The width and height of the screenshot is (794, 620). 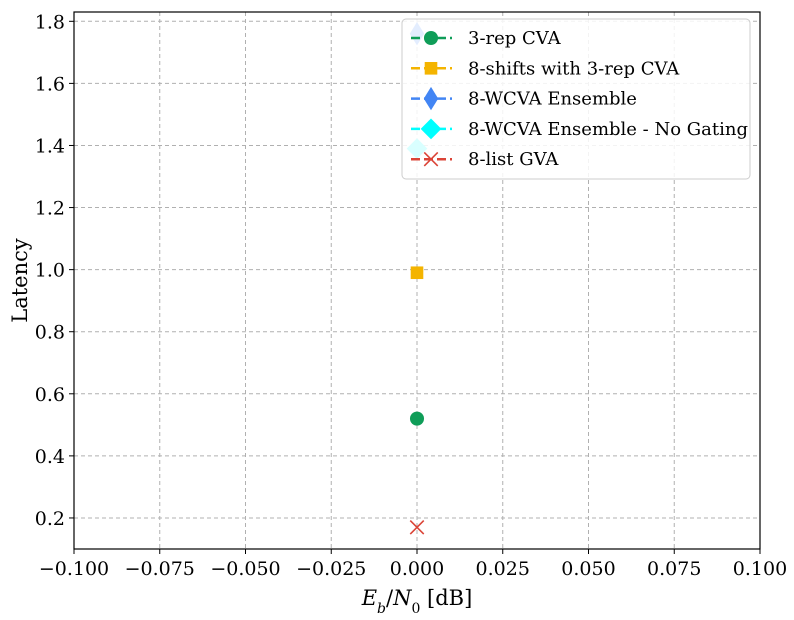 I want to click on data-point-8-list-gva, so click(x=417, y=527).